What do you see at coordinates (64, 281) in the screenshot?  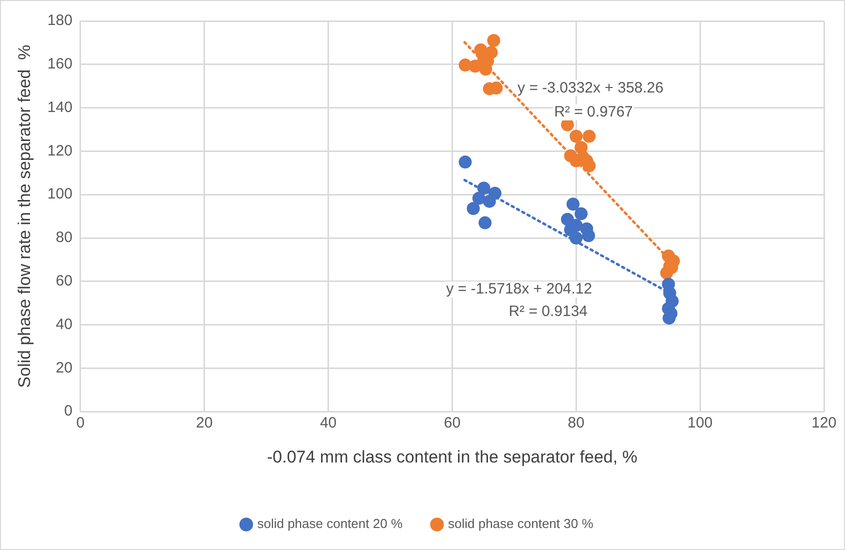 I see `y-tick-label: 60` at bounding box center [64, 281].